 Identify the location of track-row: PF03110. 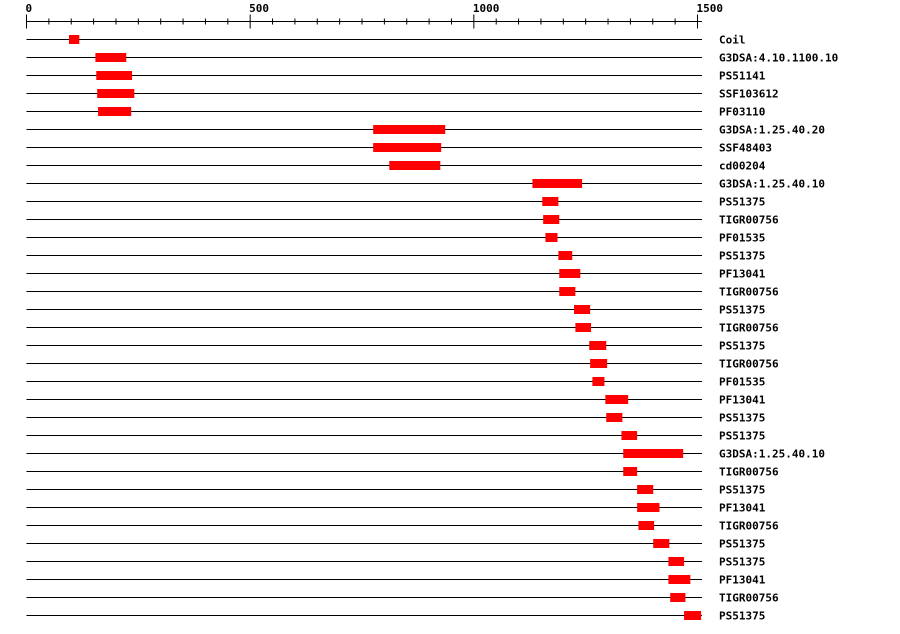
(395, 112).